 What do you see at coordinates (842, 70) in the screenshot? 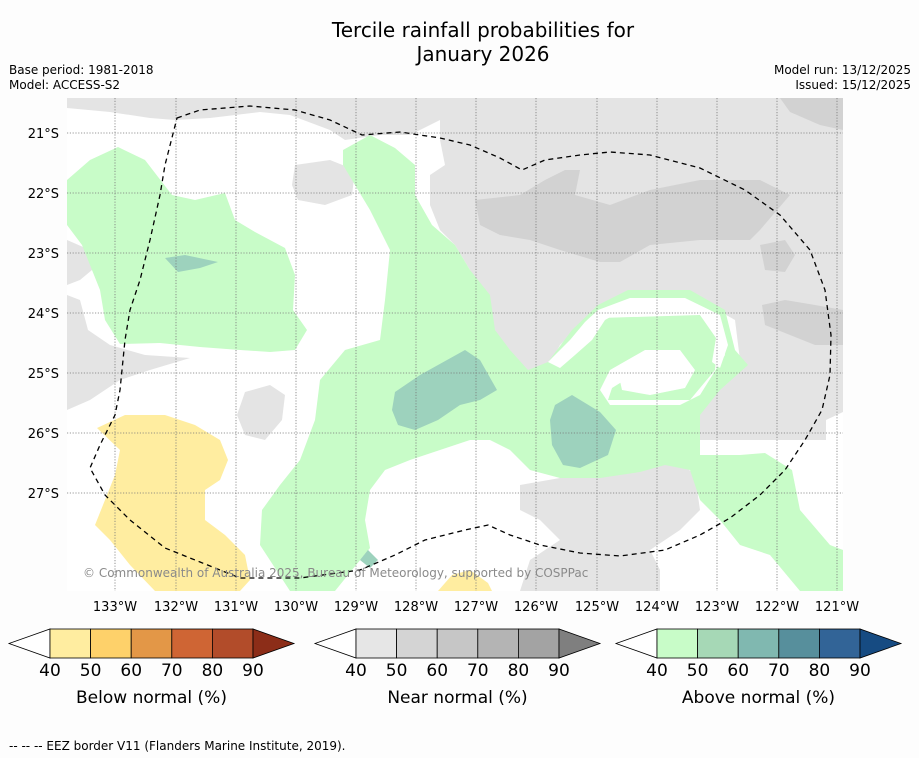
I see `model-run: Model run: 13/12/2025` at bounding box center [842, 70].